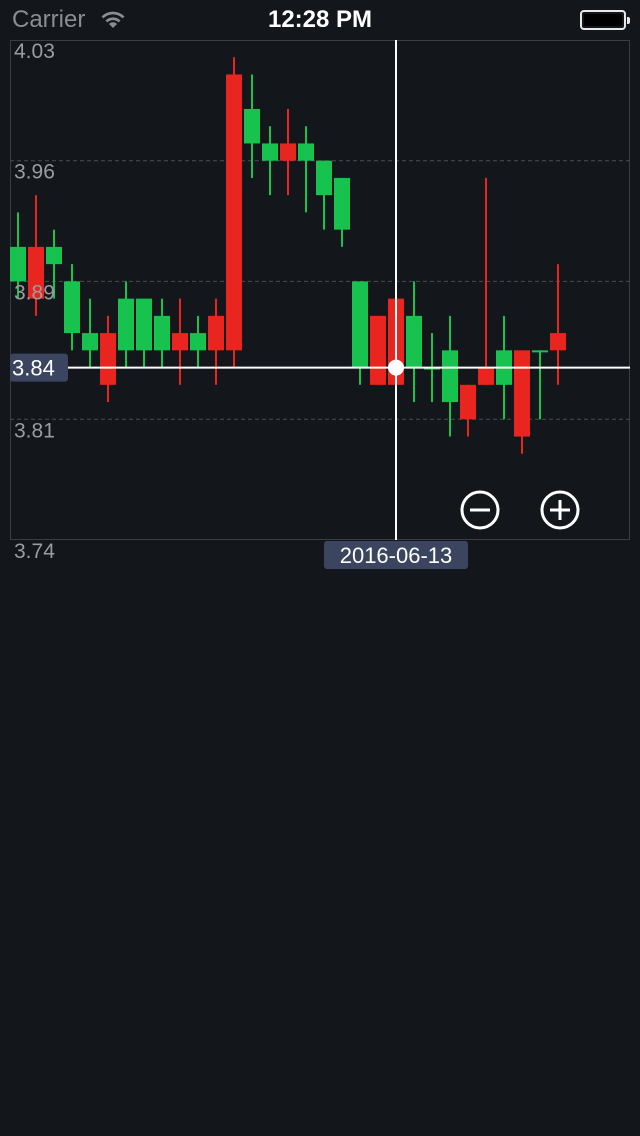 The image size is (640, 1136). What do you see at coordinates (49, 19) in the screenshot?
I see `carrier-label: Carrier` at bounding box center [49, 19].